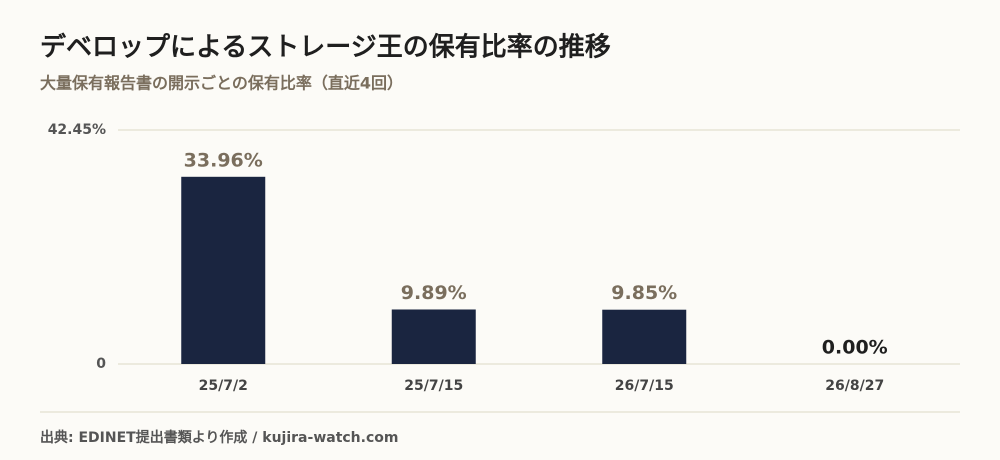  What do you see at coordinates (855, 348) in the screenshot?
I see `value-label: 0.00%` at bounding box center [855, 348].